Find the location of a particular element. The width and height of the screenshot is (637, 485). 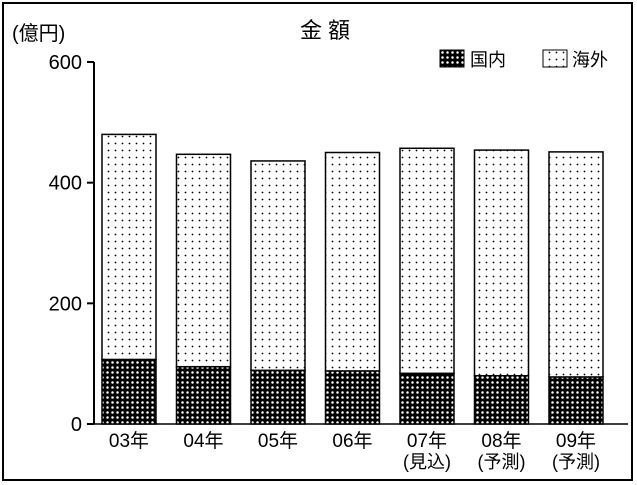

y-ticks: 0 200 400 600 is located at coordinates (71, 244).